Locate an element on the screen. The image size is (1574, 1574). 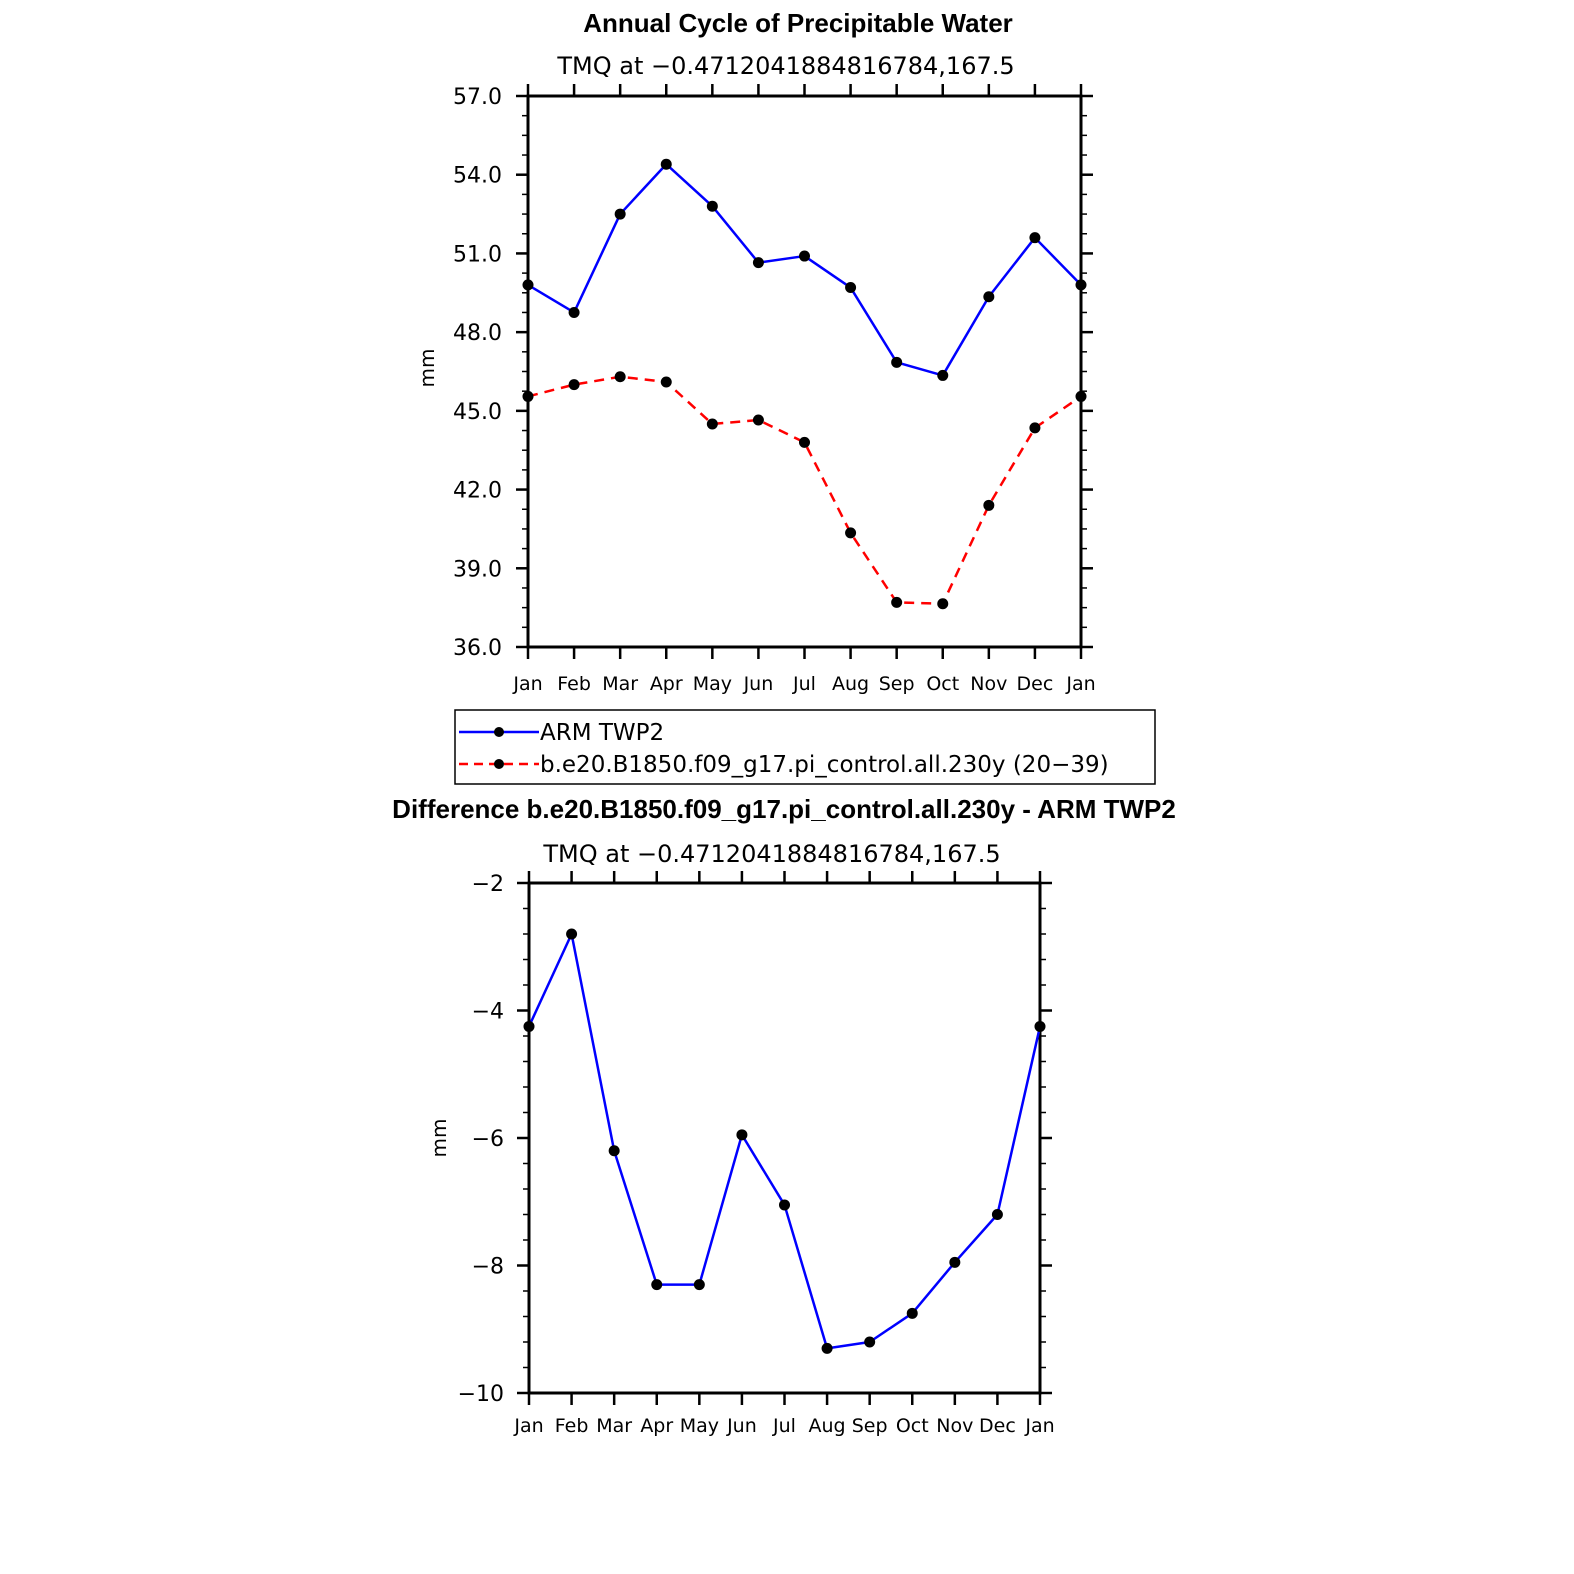
y-axis: 36.0 39.0 42.0 45.0 48.0 51.0 54.0 57.0 is located at coordinates (773, 373).